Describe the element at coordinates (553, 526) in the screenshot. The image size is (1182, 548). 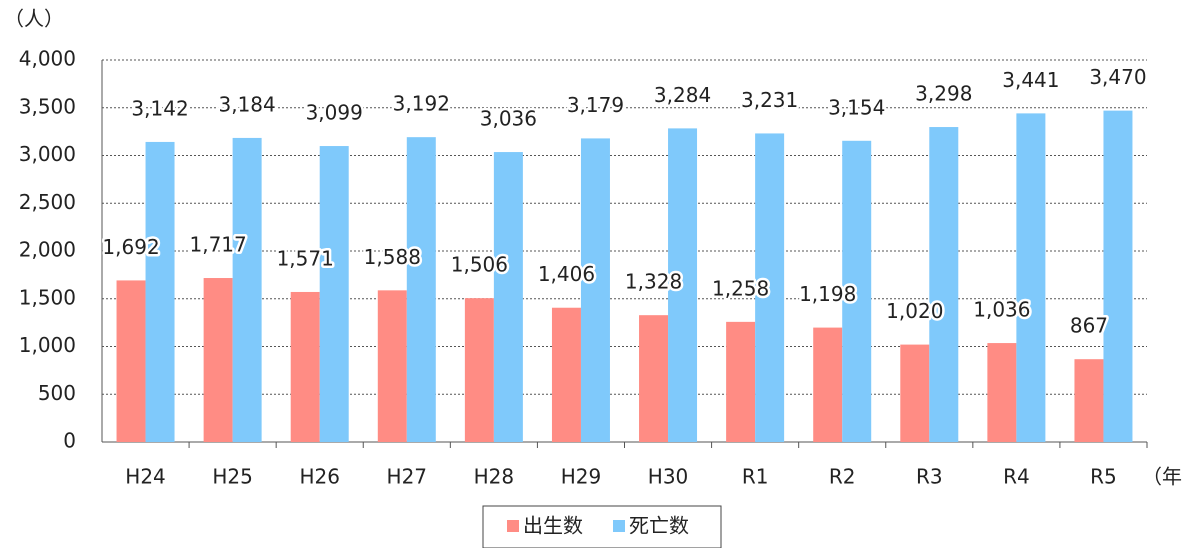
I see `legend-label: 出生数` at that location.